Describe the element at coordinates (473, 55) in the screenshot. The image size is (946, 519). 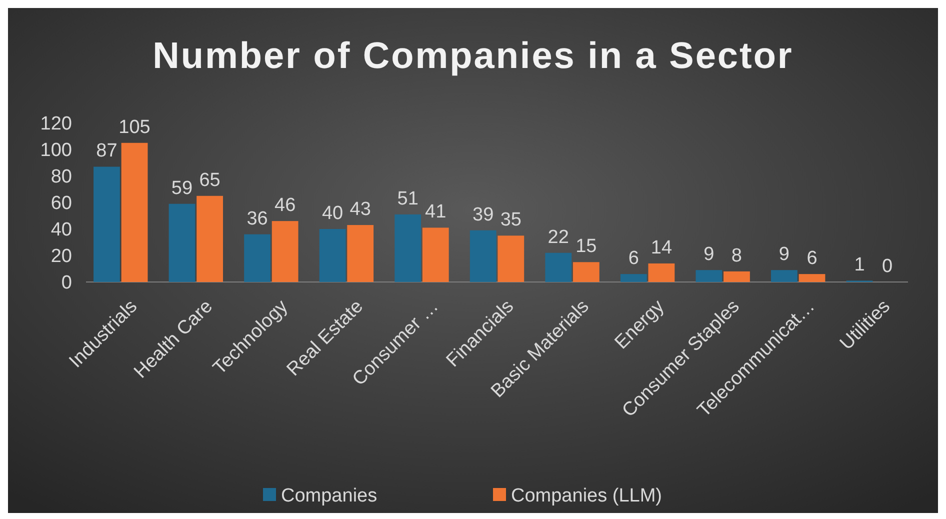
I see `chart-title: Number of Companies in a Sector` at that location.